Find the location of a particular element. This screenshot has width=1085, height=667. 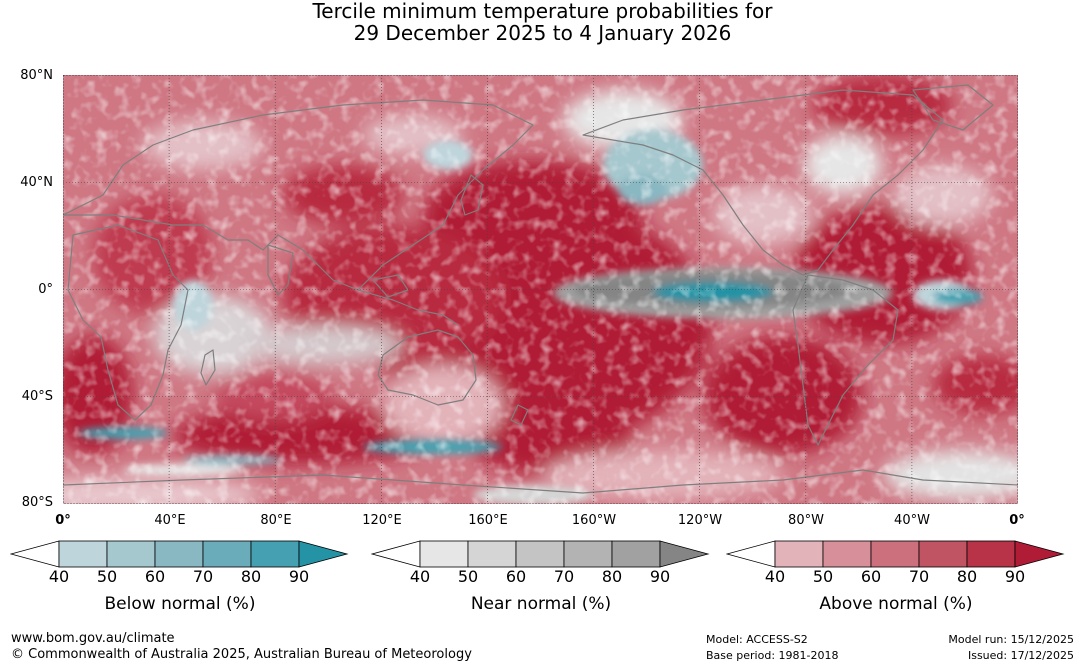

lon-label-0-left: 0° is located at coordinates (63, 520).